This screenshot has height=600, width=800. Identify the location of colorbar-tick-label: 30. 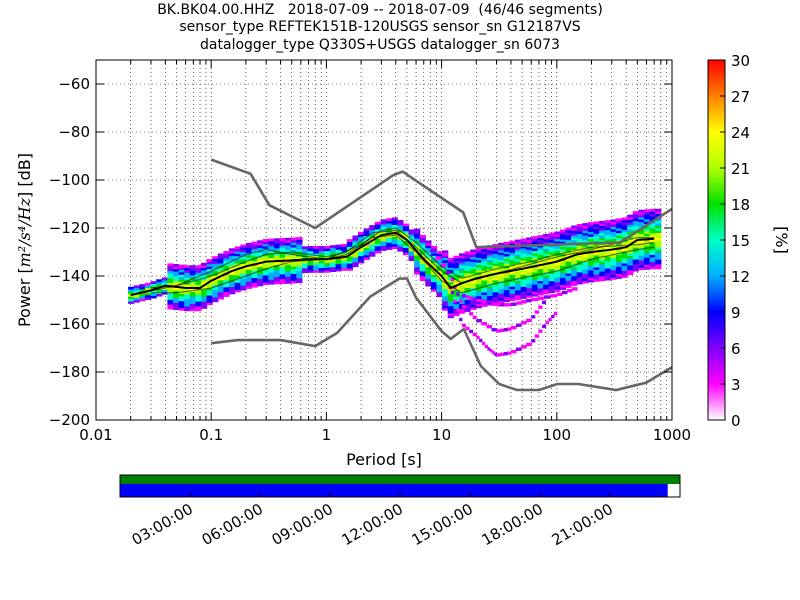
(740, 61).